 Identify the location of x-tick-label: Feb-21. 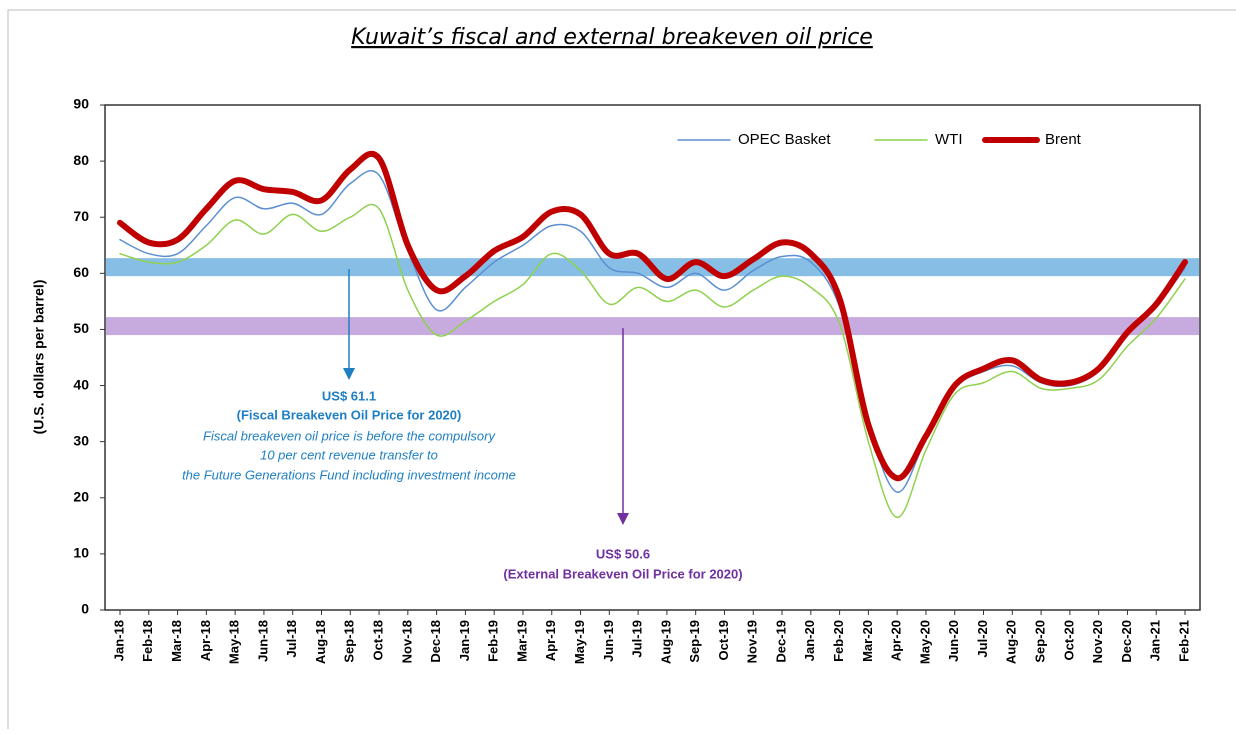
(1183, 641).